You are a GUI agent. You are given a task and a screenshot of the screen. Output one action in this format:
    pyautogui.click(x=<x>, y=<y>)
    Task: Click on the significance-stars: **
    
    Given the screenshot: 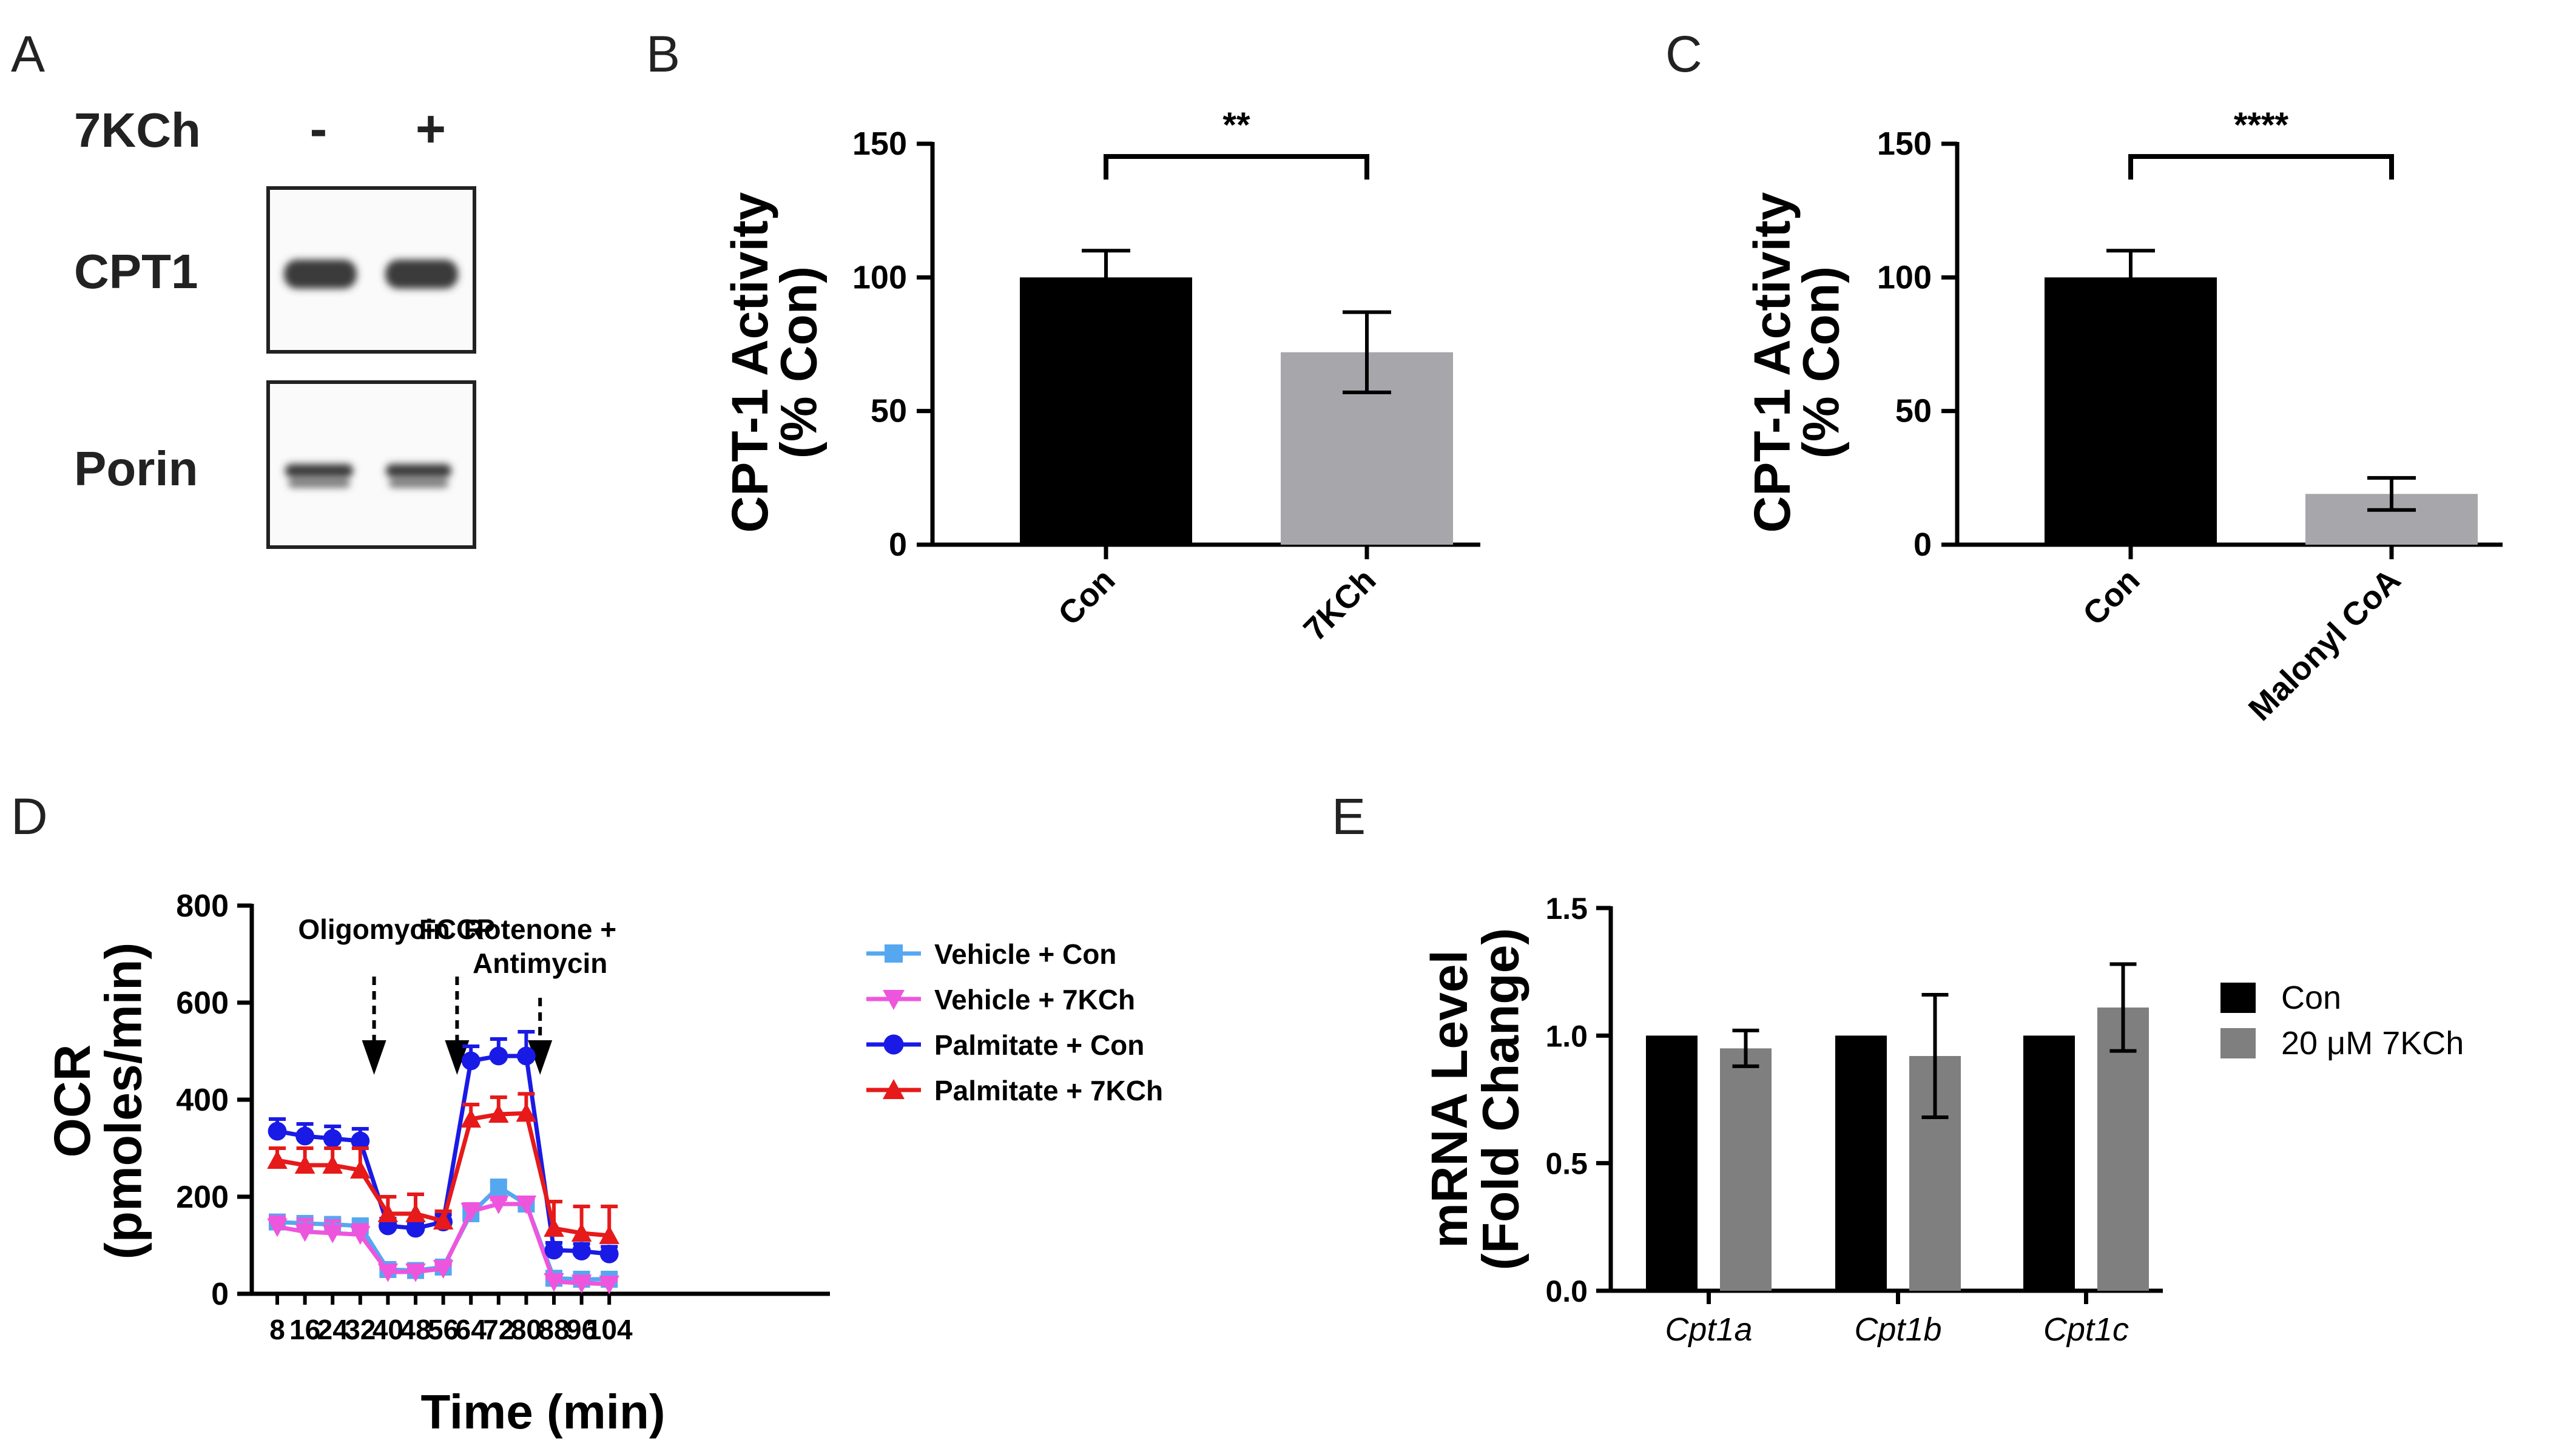 What is the action you would take?
    pyautogui.click(x=1236, y=126)
    